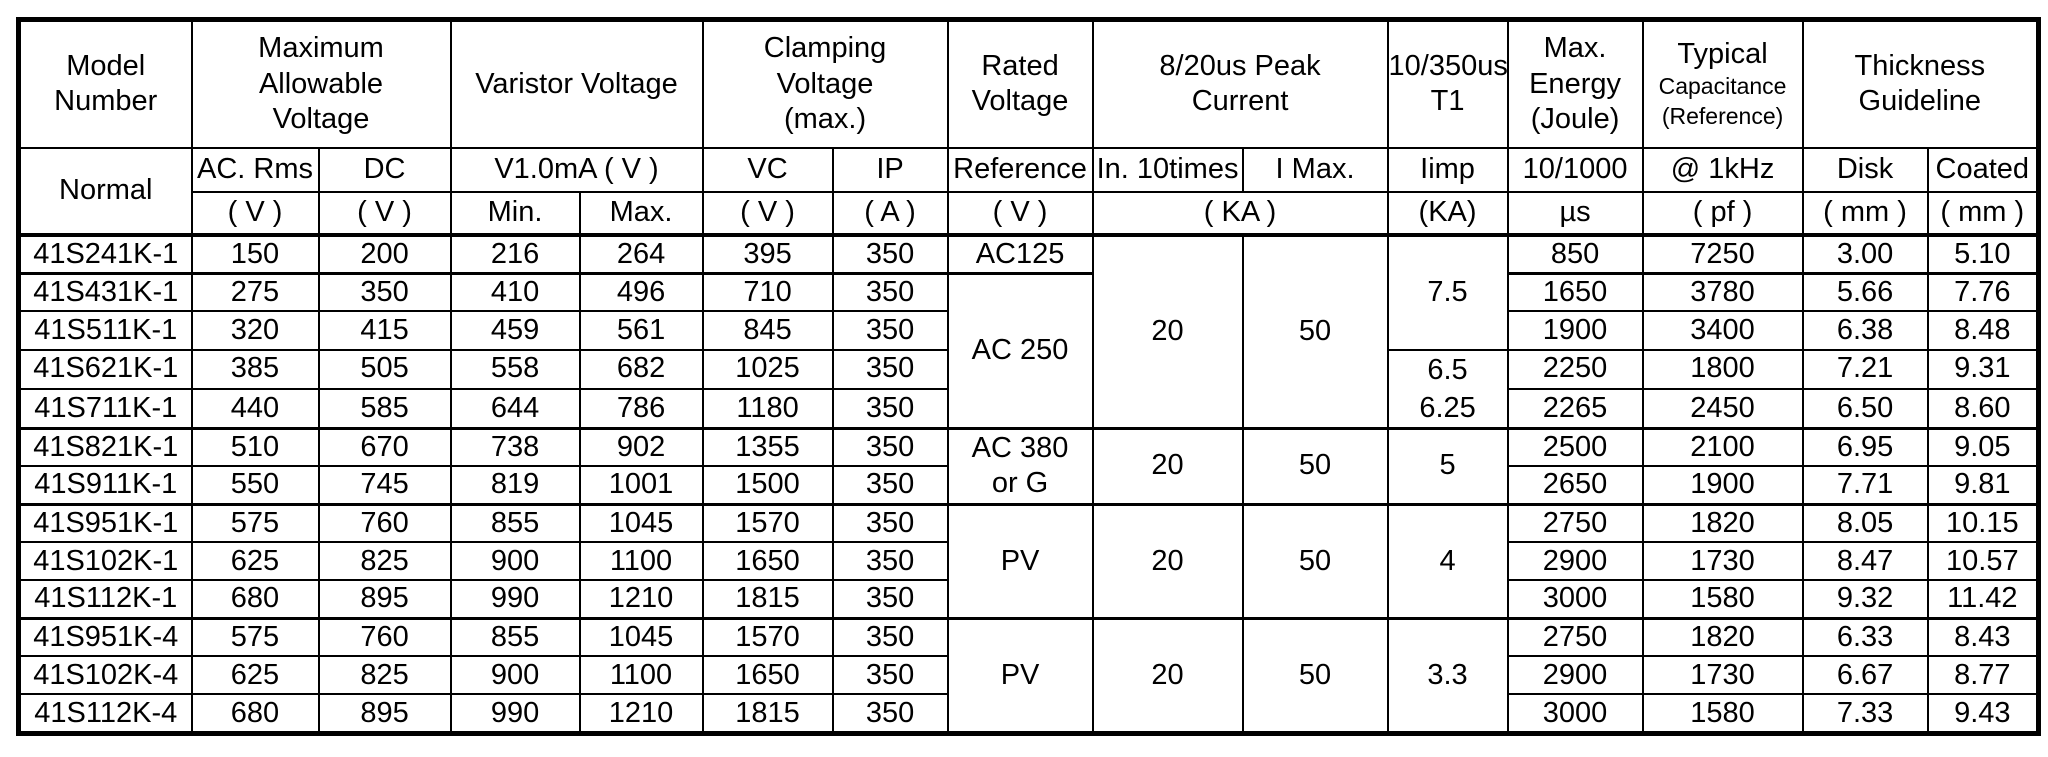 This screenshot has width=2048, height=757. I want to click on cell-dc: 505, so click(384, 369).